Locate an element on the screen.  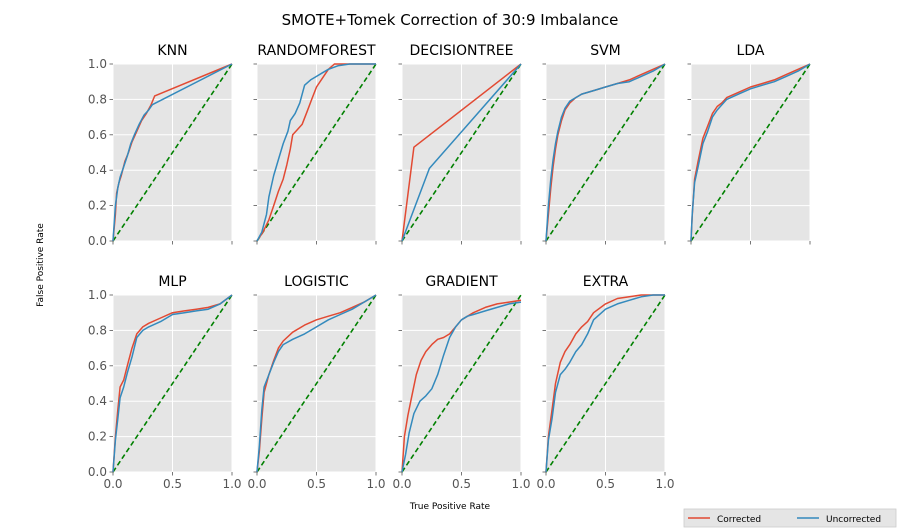
panel-gradient: GRADIENT 0.0 0.5 1.0 is located at coordinates (461, 382).